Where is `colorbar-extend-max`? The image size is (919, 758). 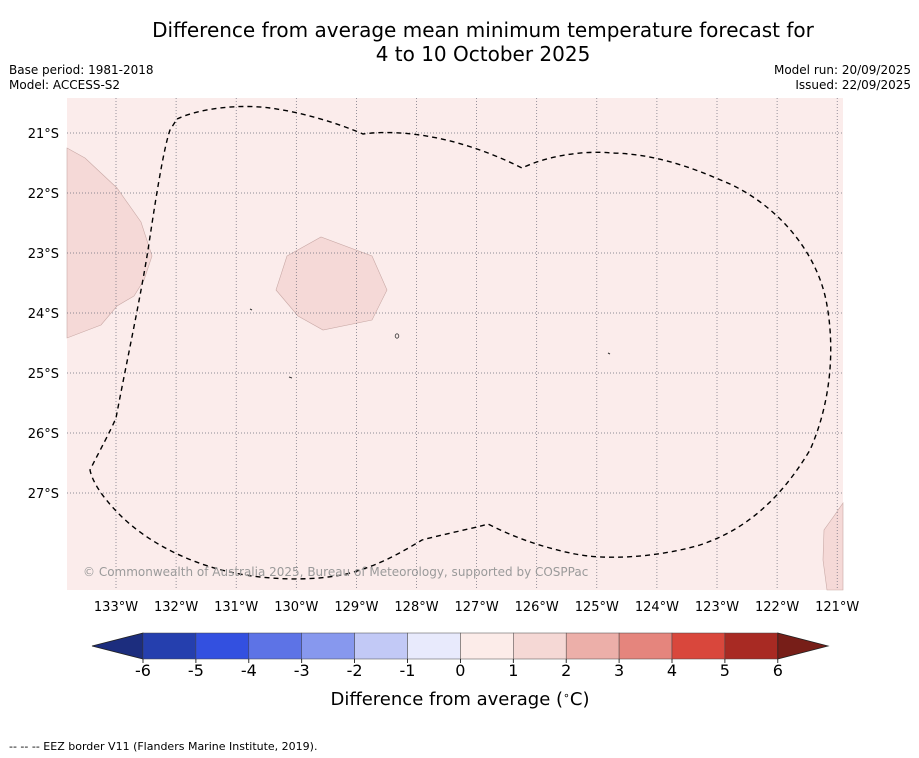
colorbar-extend-max is located at coordinates (803, 646).